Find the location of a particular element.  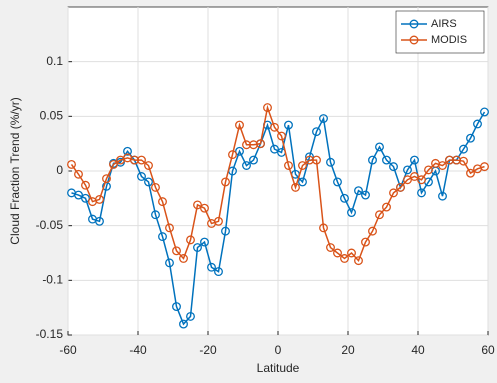

legend-label: AIRS is located at coordinates (444, 24).